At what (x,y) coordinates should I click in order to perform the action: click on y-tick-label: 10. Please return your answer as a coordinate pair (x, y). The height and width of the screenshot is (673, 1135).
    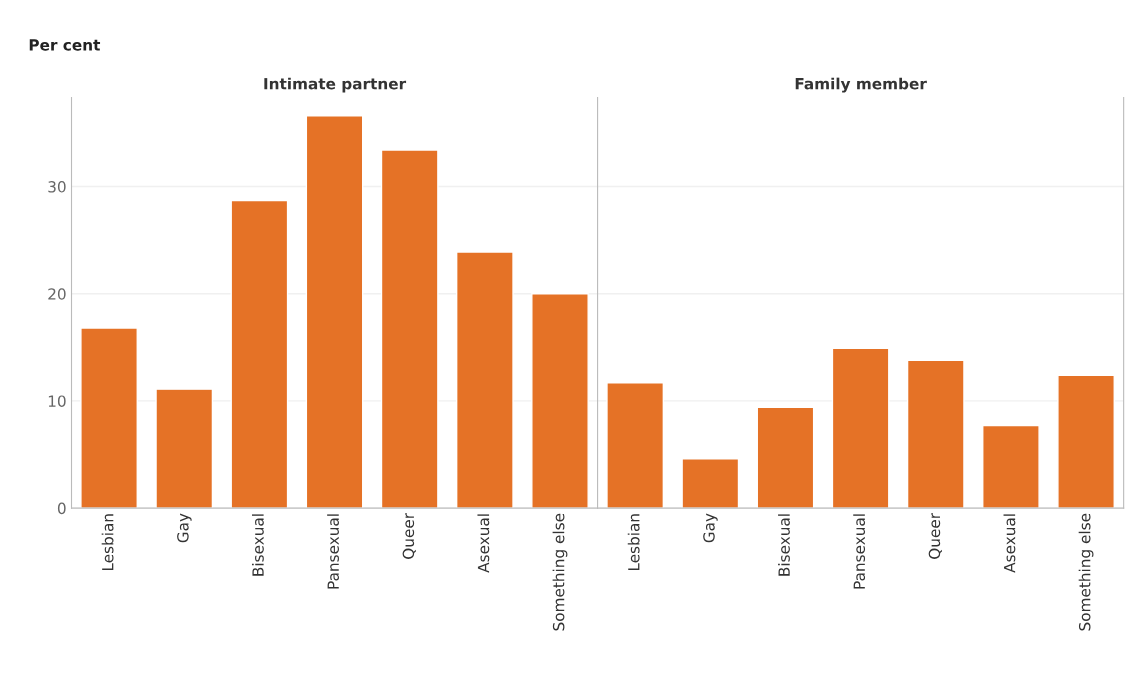
    Looking at the image, I should click on (57, 401).